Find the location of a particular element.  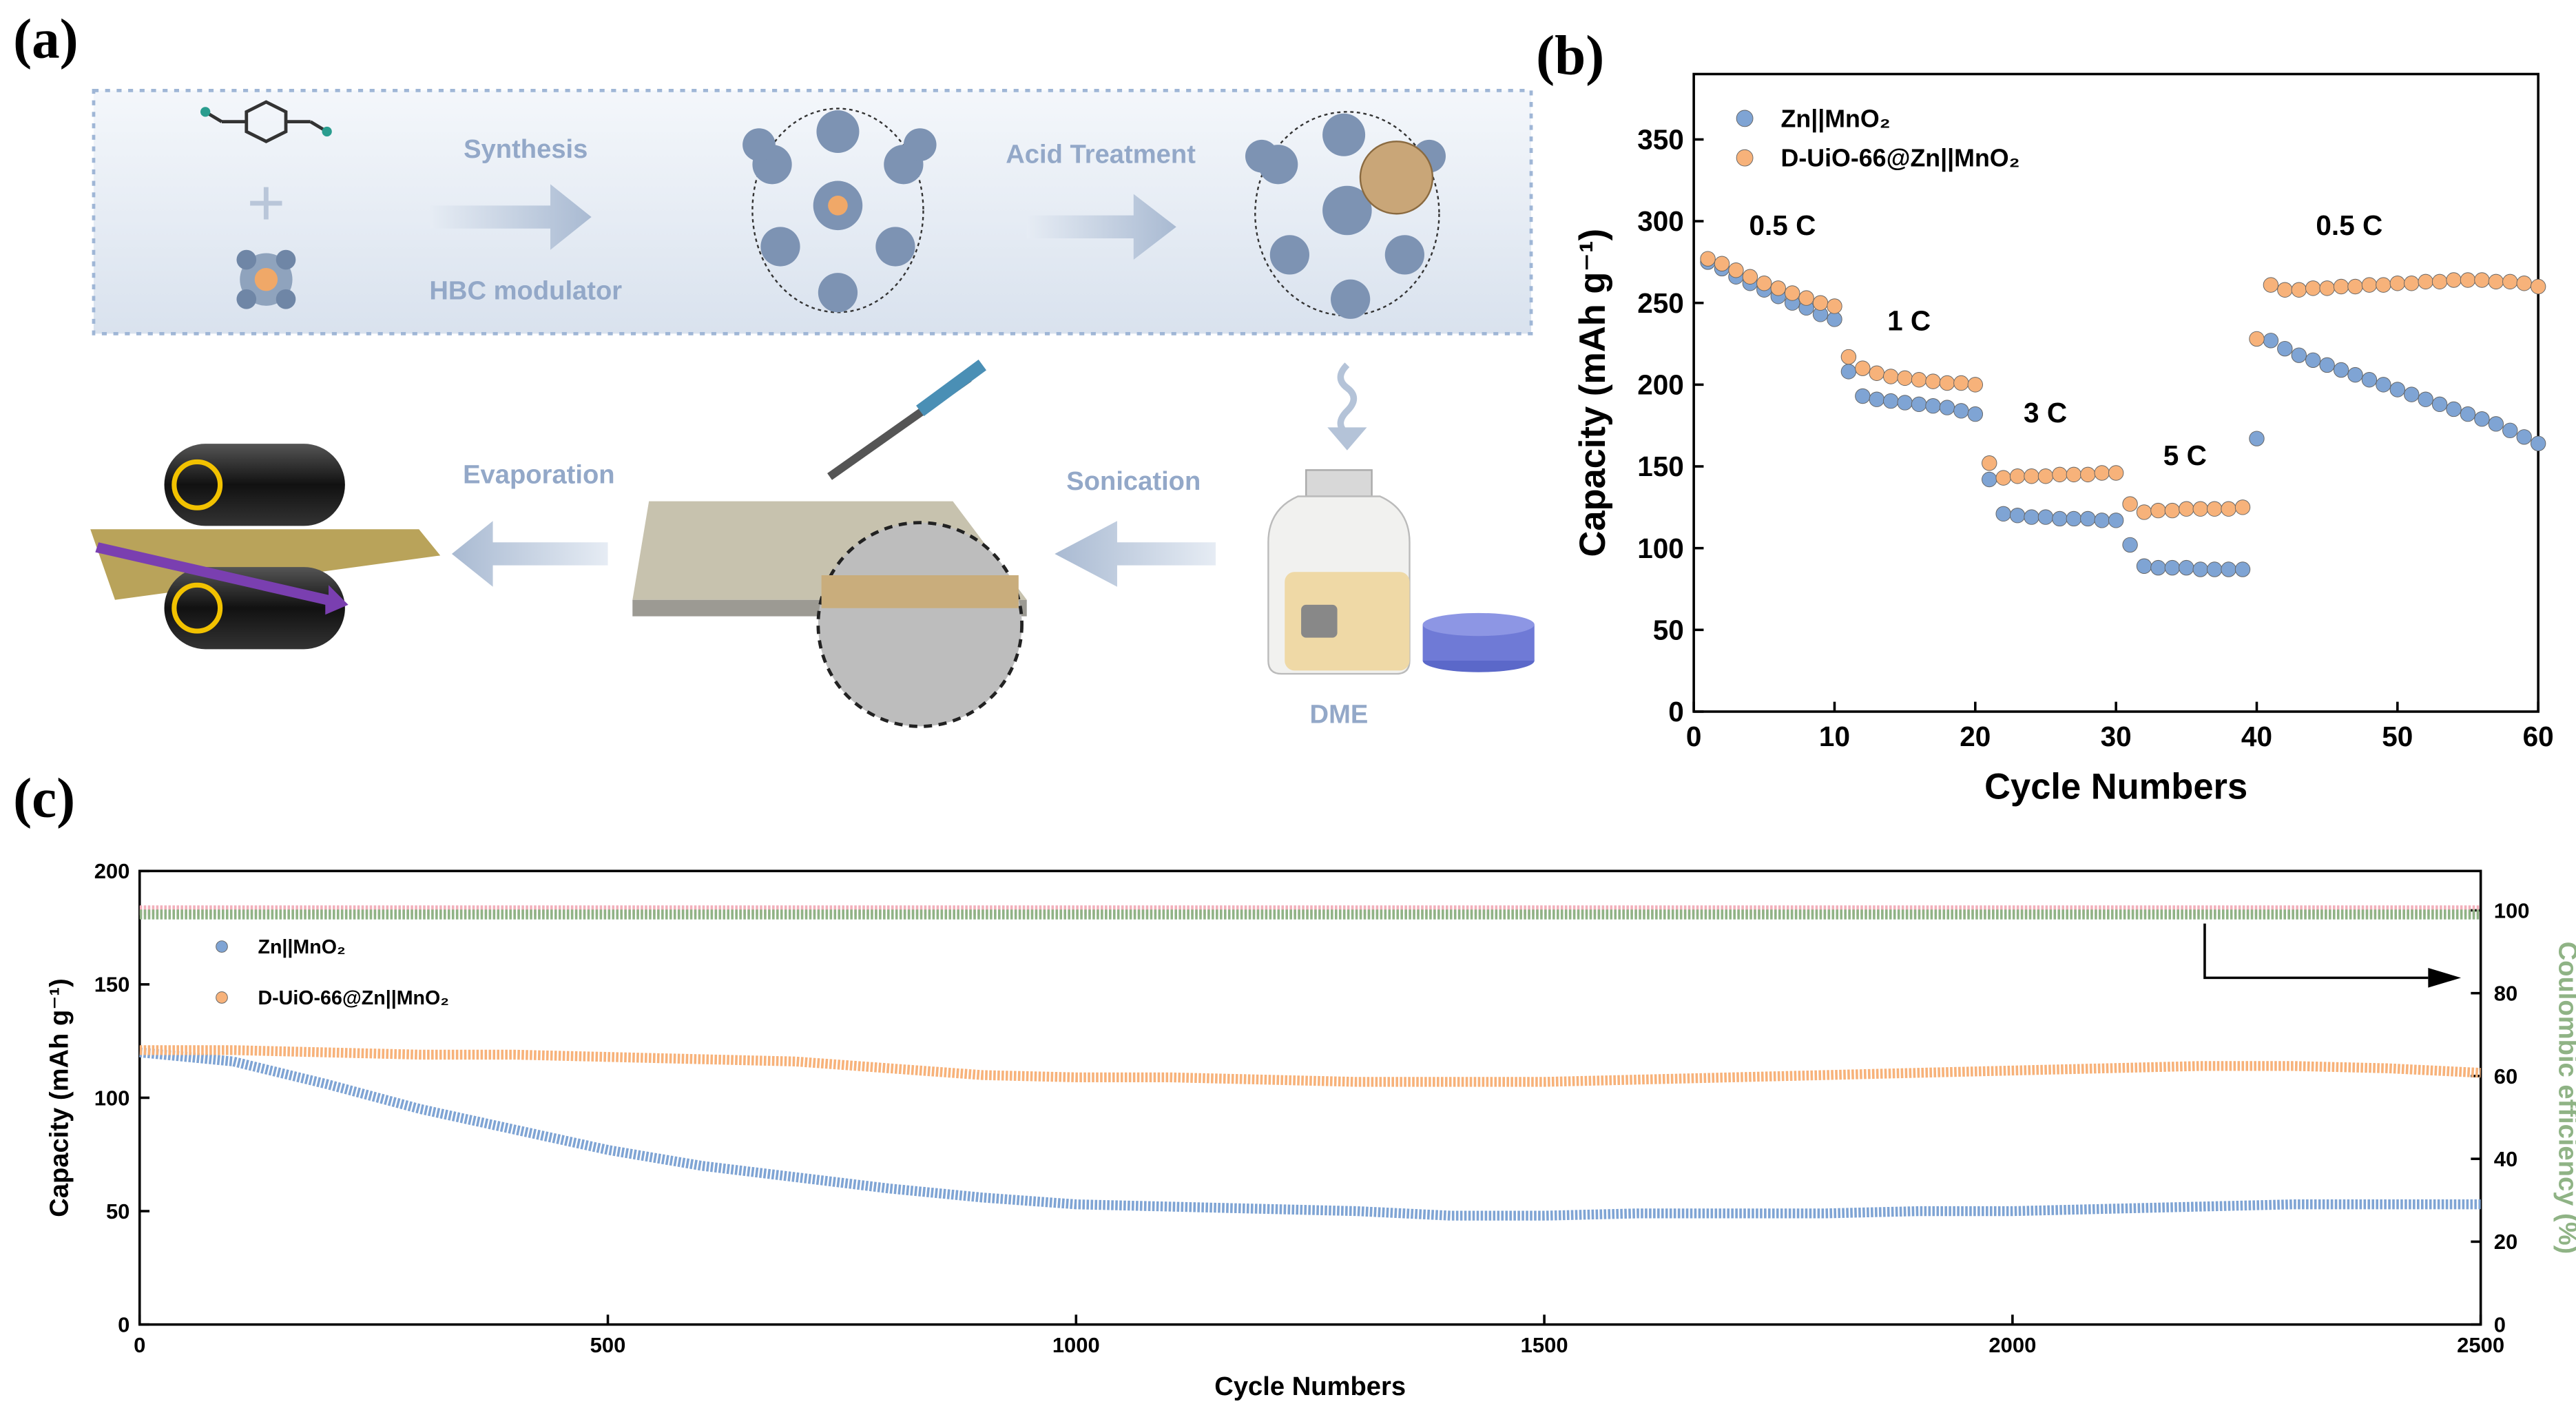

linker-icon is located at coordinates (266, 121).